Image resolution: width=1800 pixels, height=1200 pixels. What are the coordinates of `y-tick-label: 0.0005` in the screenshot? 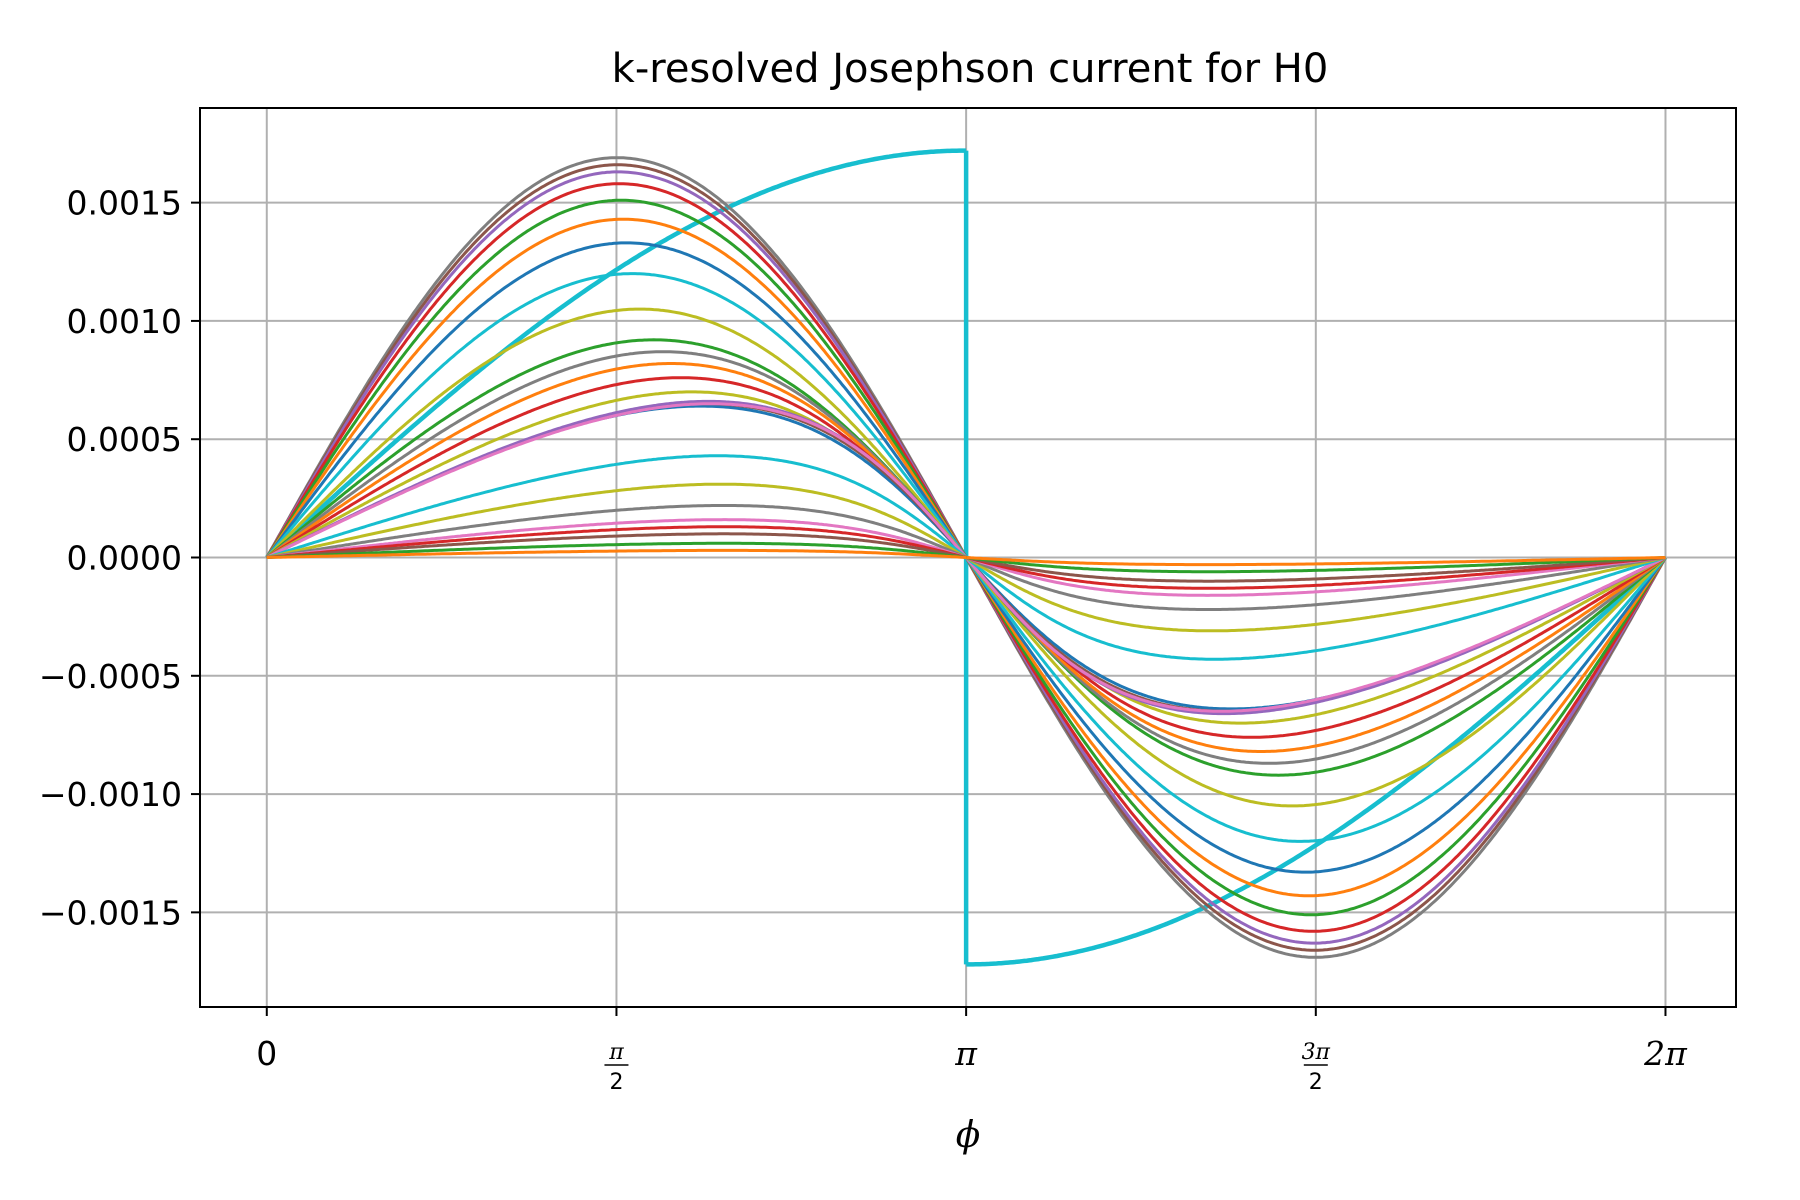 It's located at (124, 439).